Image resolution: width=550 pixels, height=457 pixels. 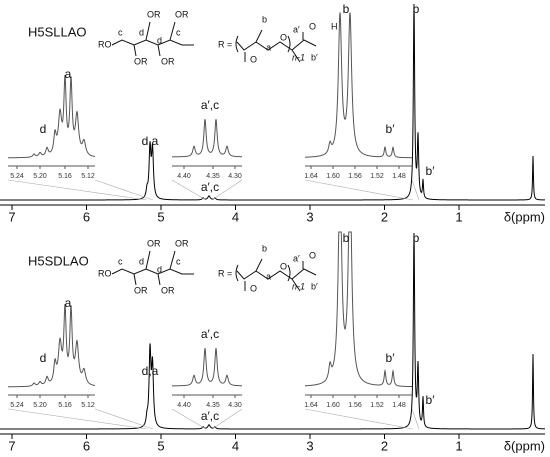 I want to click on x-tick-label: 1, so click(x=458, y=216).